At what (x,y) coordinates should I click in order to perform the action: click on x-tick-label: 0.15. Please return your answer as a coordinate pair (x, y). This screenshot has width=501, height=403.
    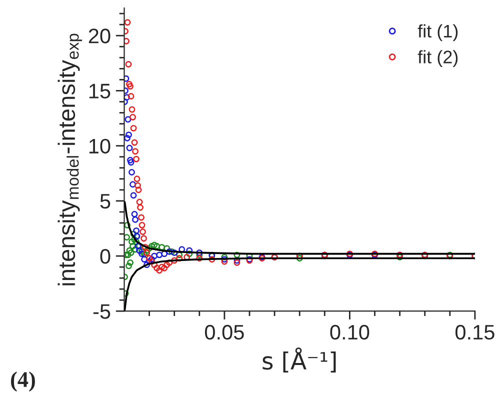
    Looking at the image, I should click on (474, 332).